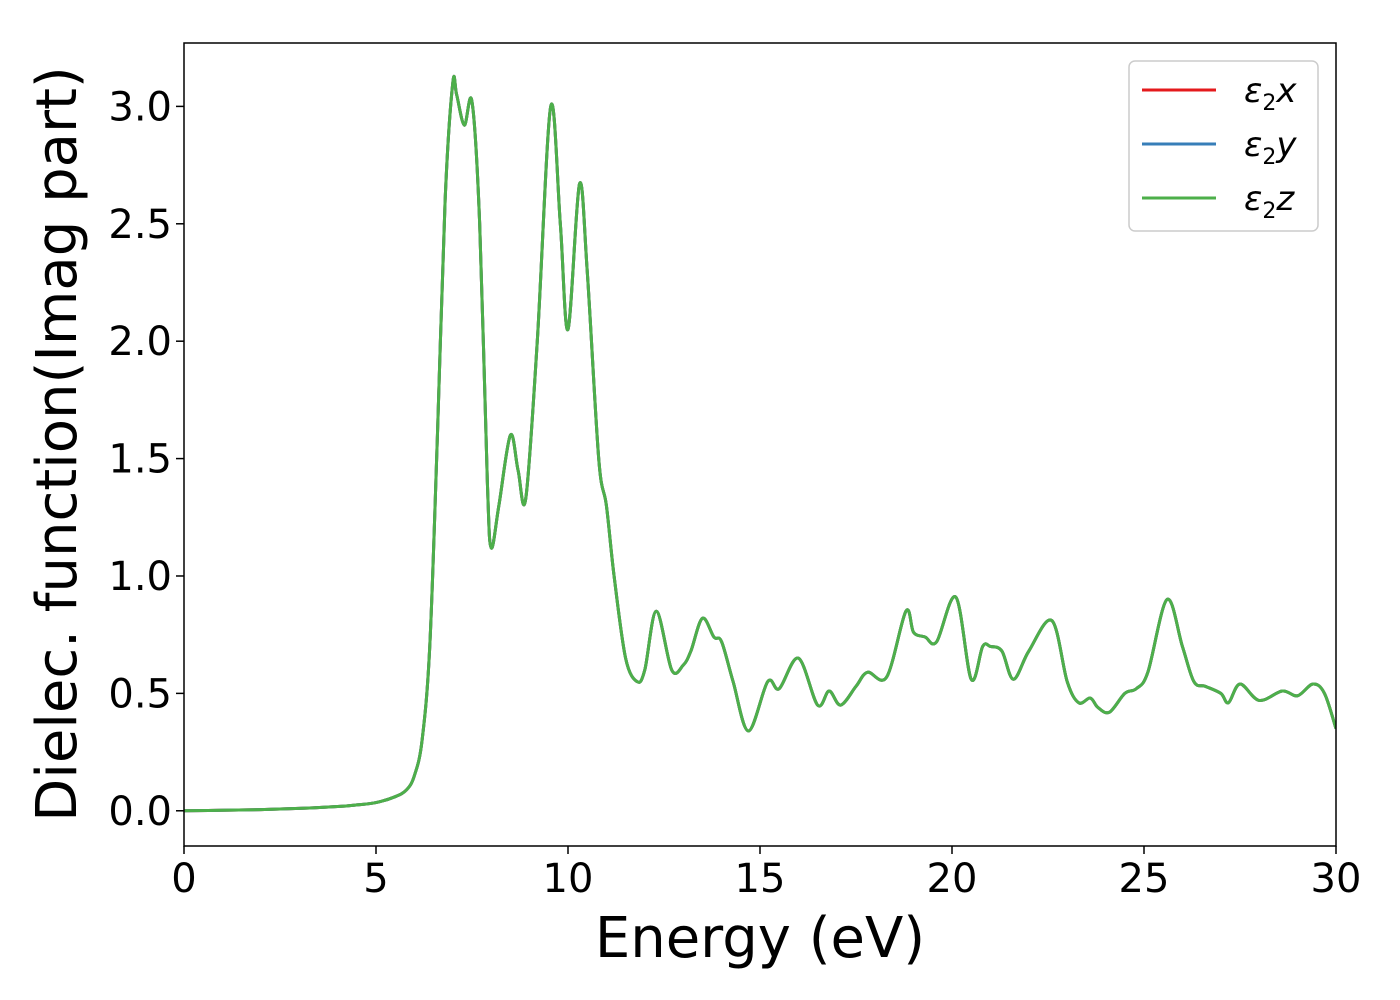  I want to click on y-tick-label: 0.0, so click(140, 812).